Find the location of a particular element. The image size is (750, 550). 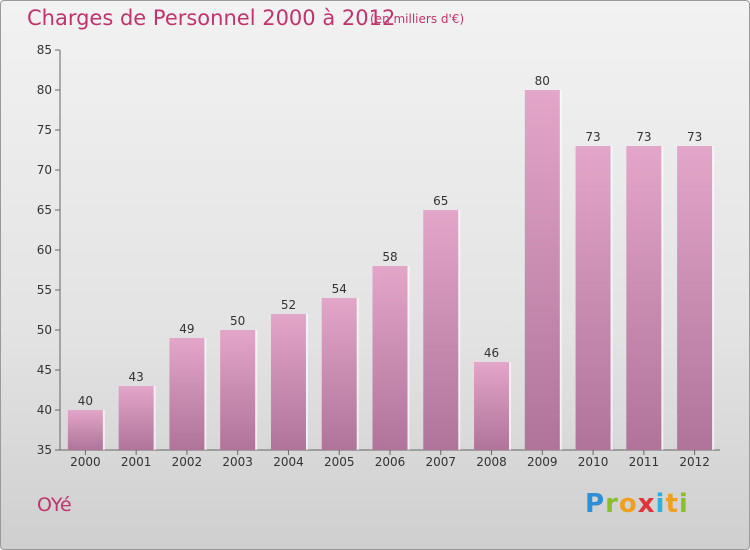

town-name: OYé is located at coordinates (54, 505).